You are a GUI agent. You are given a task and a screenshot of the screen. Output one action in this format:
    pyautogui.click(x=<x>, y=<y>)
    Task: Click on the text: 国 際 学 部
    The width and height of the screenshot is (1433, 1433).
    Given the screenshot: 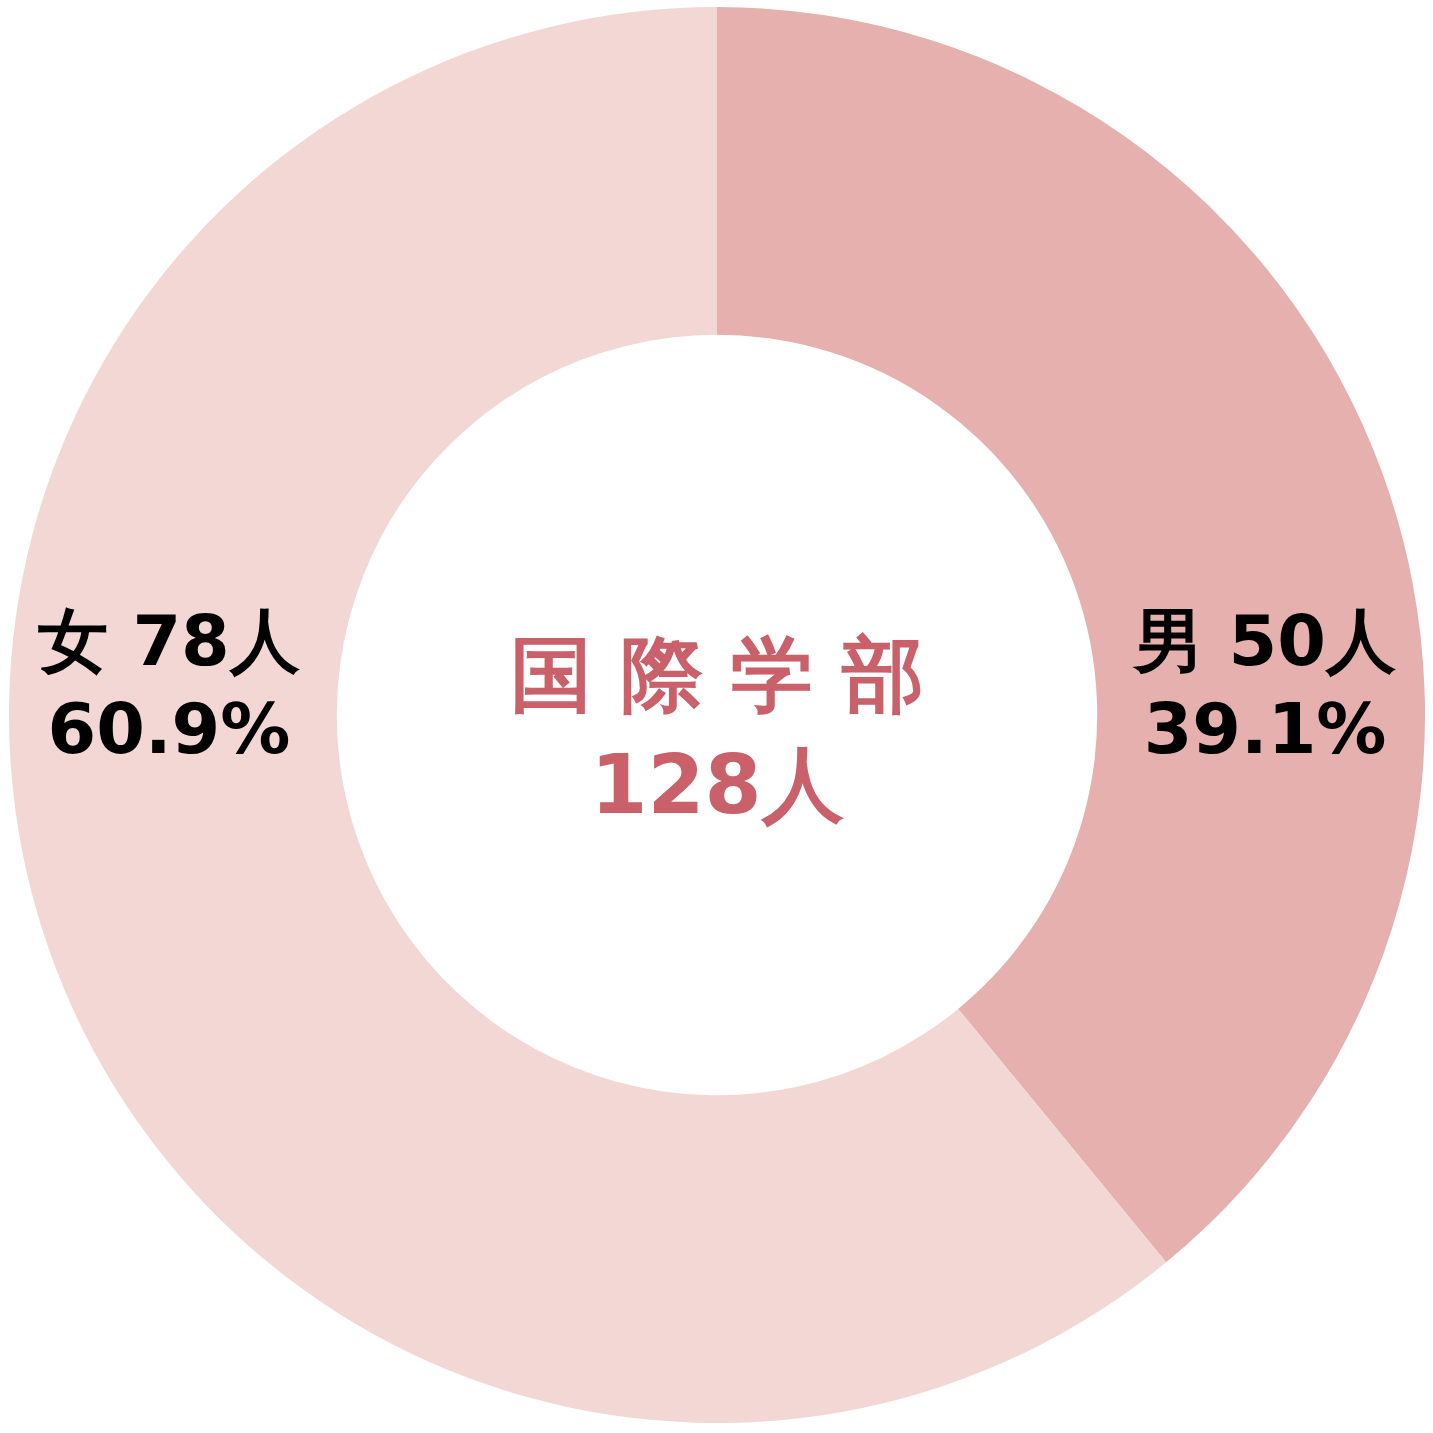 What is the action you would take?
    pyautogui.click(x=717, y=674)
    